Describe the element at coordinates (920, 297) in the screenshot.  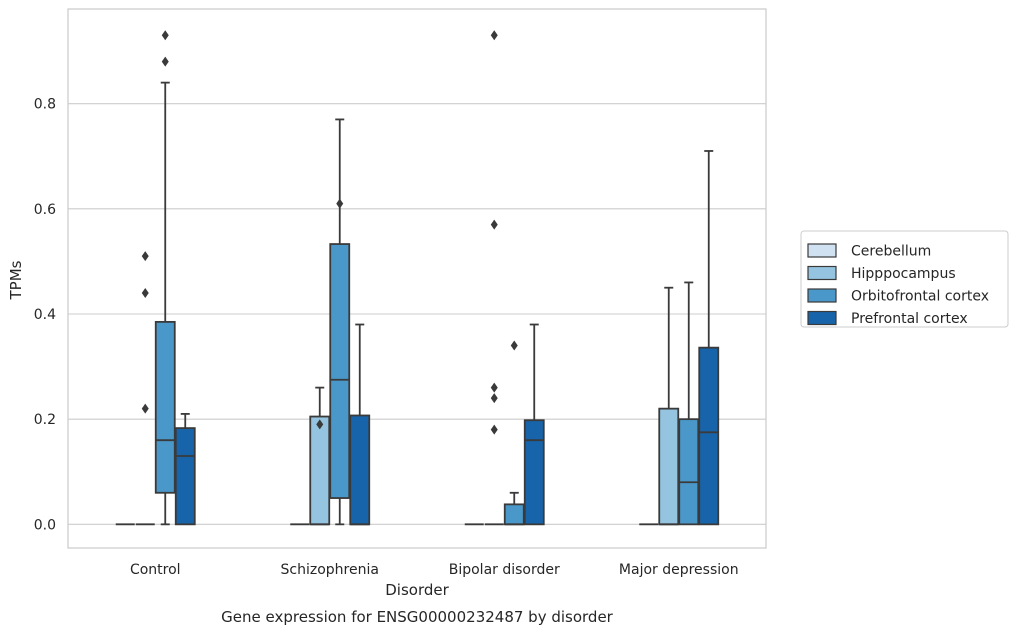
I see `legend-label: Orbitofrontal cortex` at that location.